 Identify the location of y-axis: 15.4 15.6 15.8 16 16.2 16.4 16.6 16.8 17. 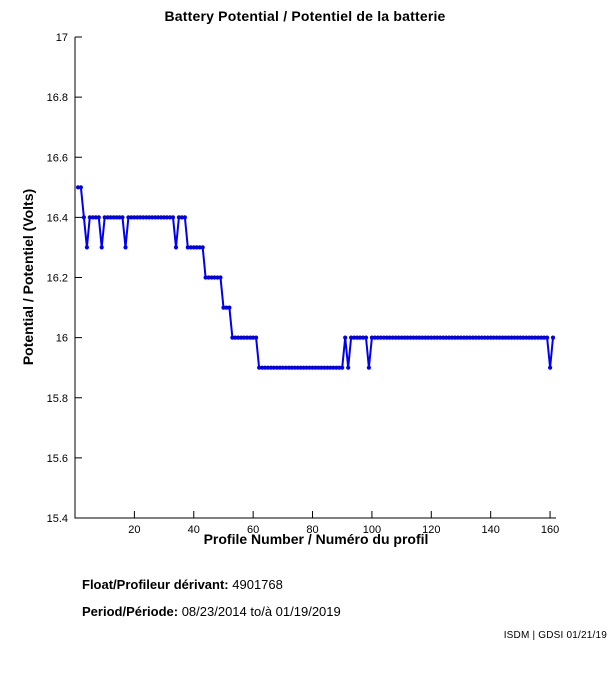
(64, 278).